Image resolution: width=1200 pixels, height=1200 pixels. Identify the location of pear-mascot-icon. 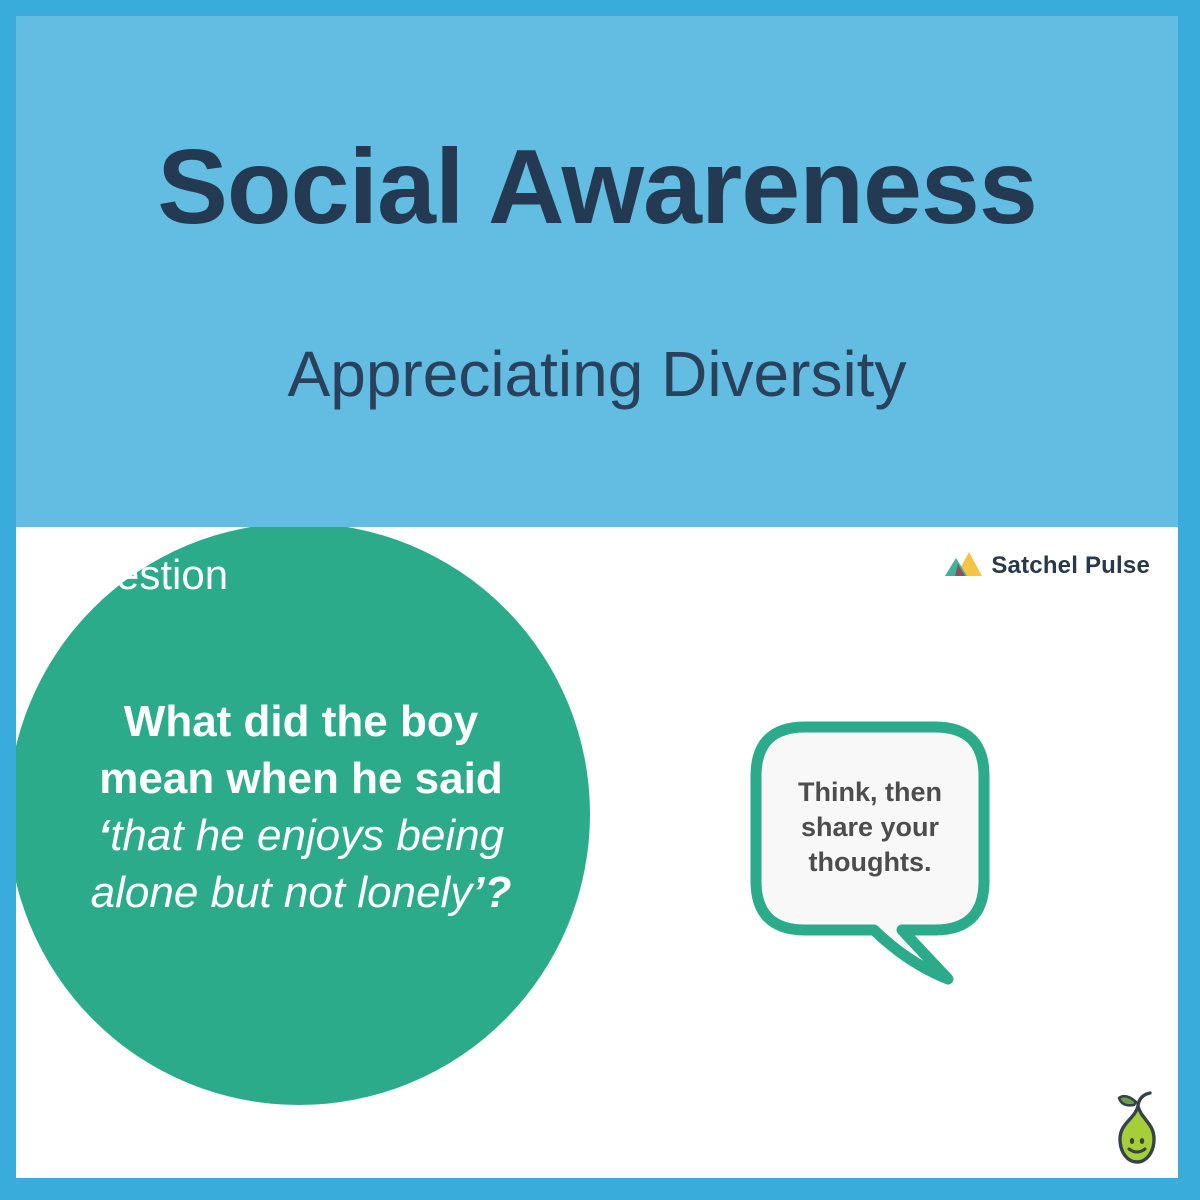
(1137, 1129).